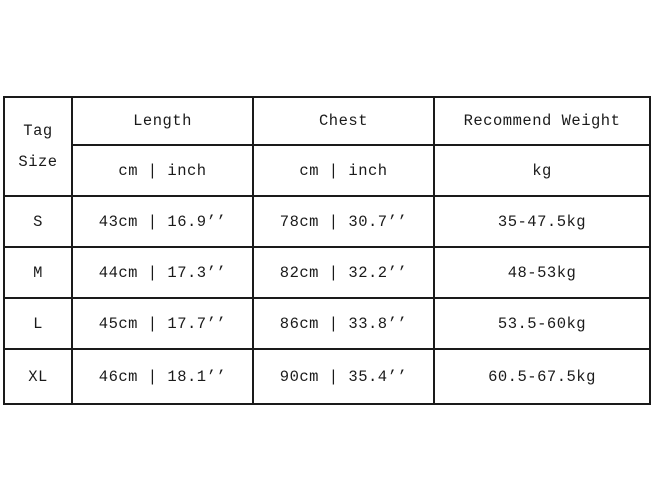 The height and width of the screenshot is (501, 655). What do you see at coordinates (162, 121) in the screenshot?
I see `header-length: Length` at bounding box center [162, 121].